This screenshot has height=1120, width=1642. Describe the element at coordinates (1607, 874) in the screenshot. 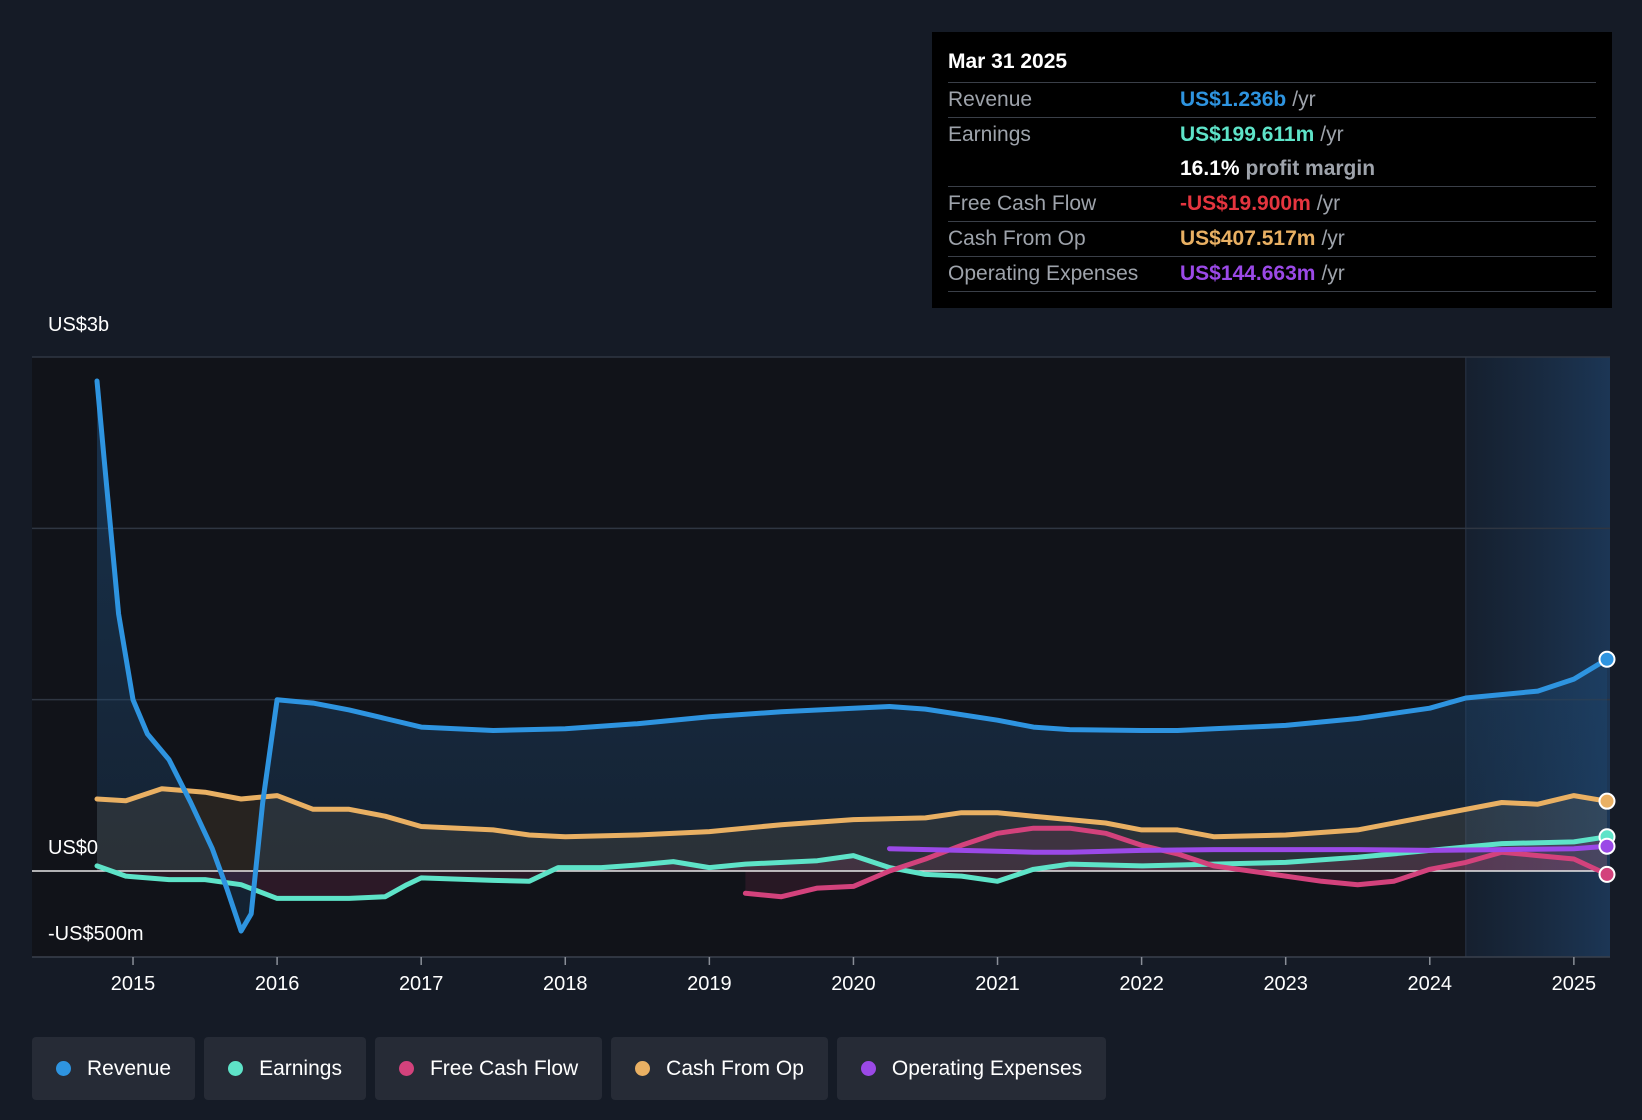

I see `fcf-end-marker` at that location.